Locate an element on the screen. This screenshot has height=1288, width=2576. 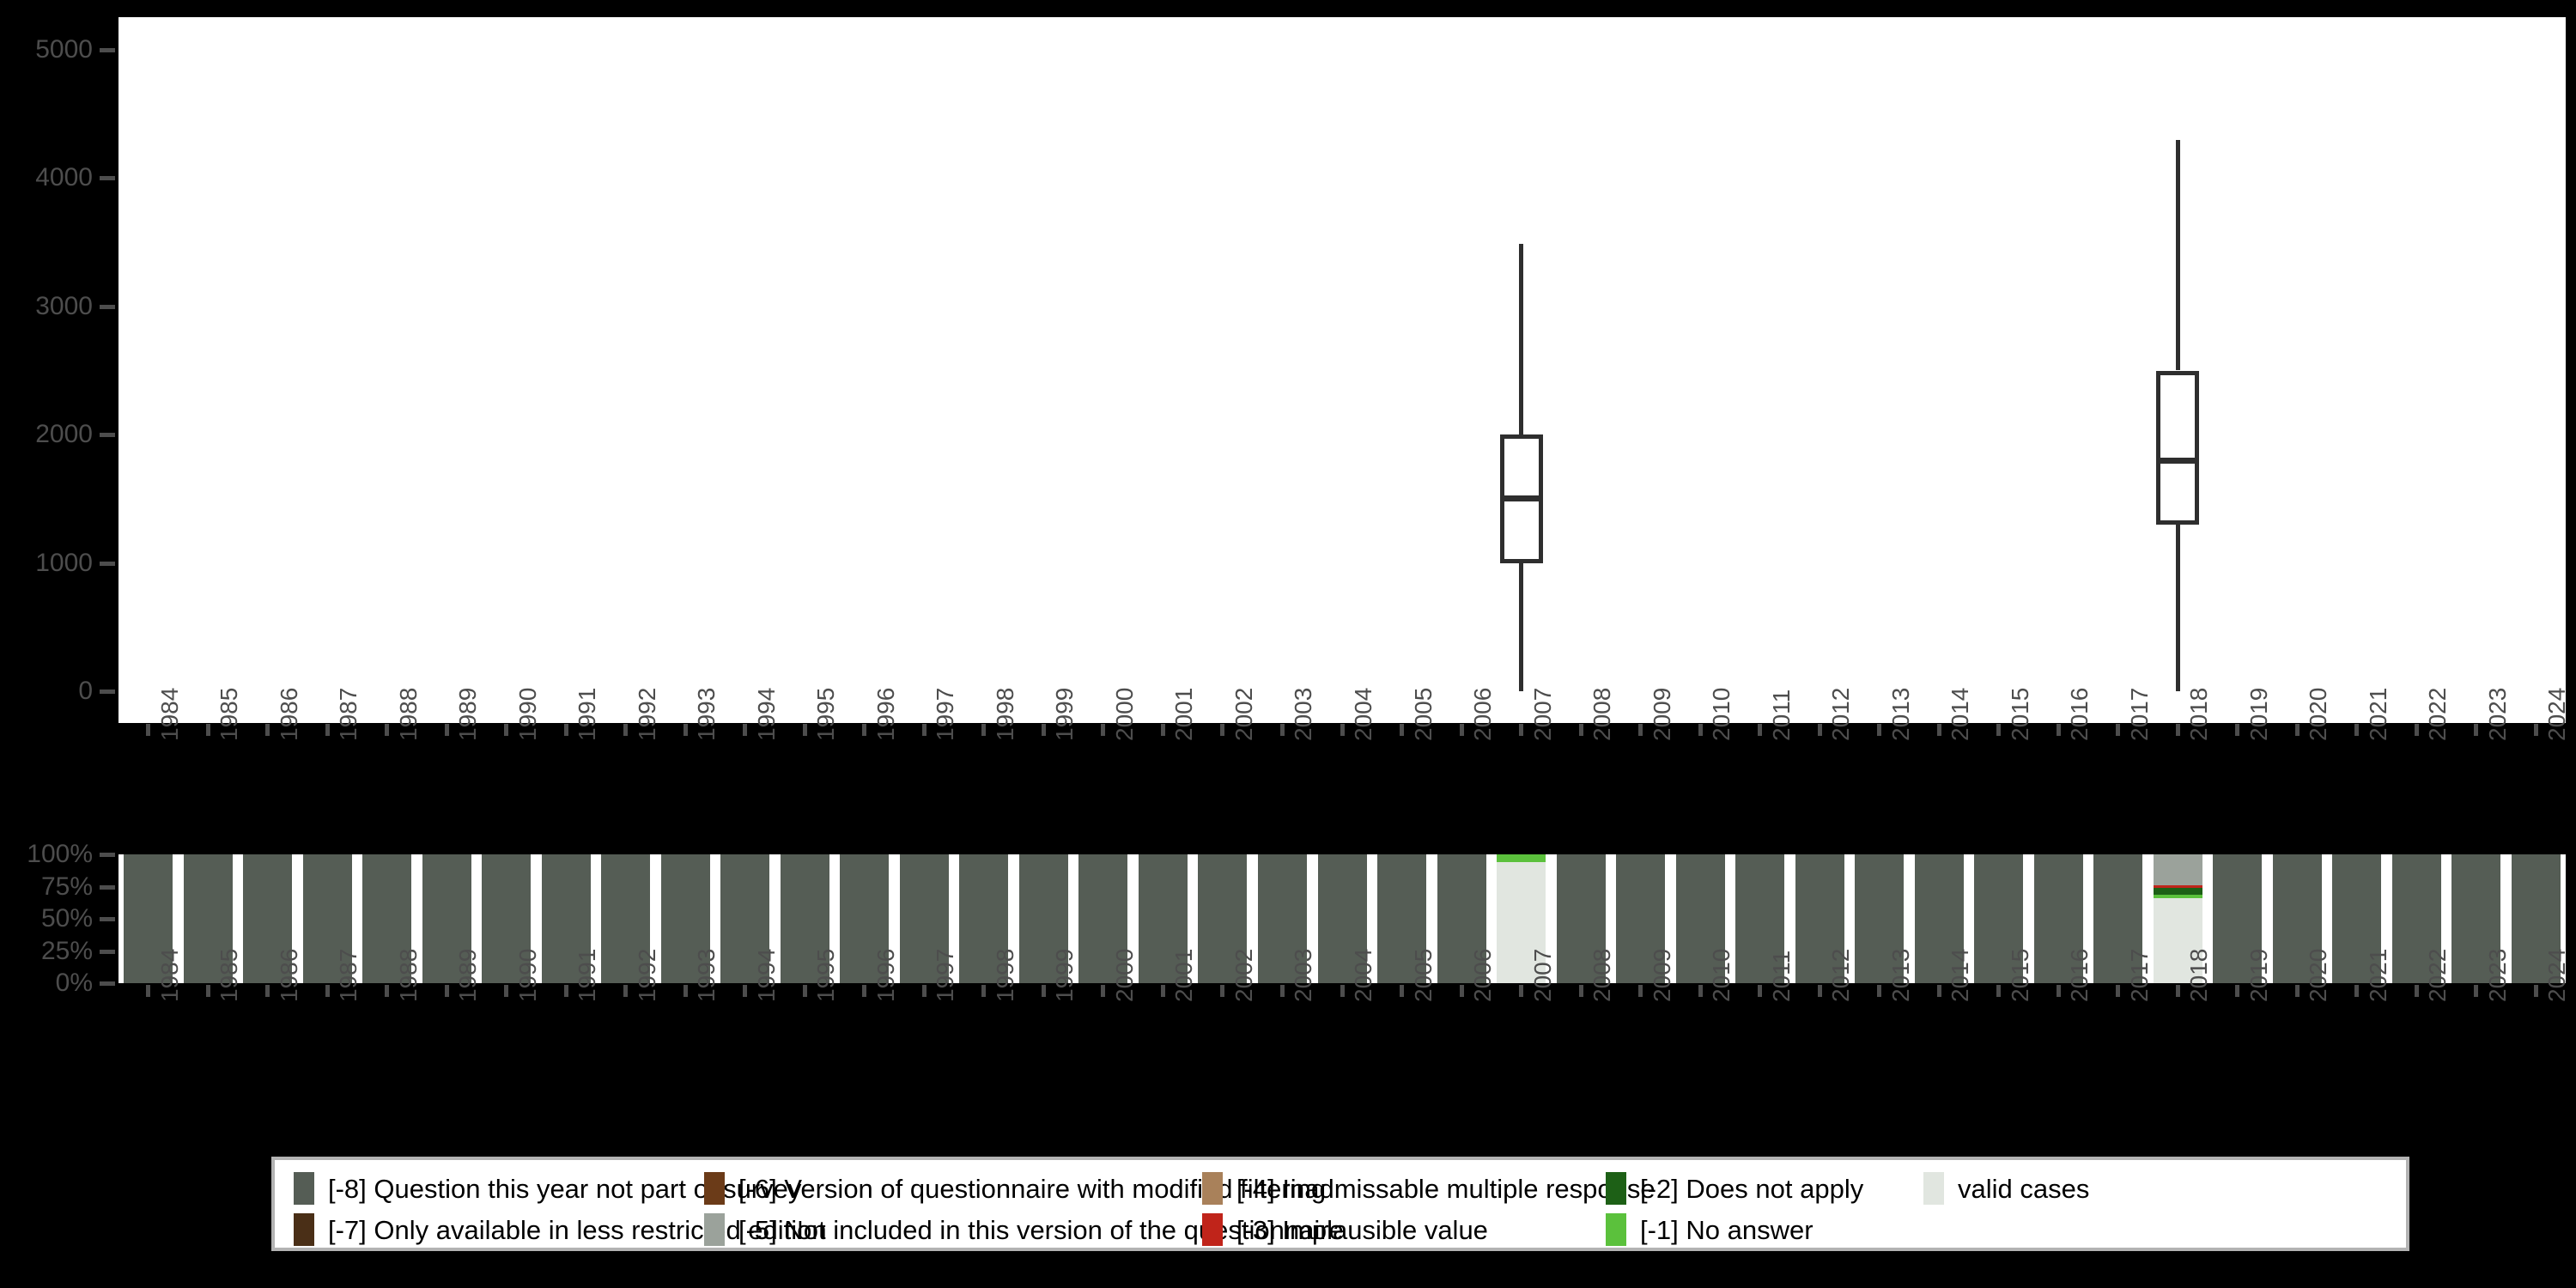
legend-item: [-1] No answer is located at coordinates (1710, 1229).